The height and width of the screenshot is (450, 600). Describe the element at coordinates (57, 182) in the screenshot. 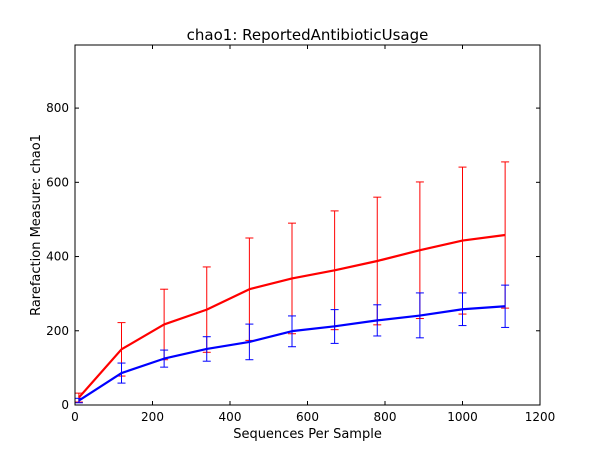

I see `y-tick-label: 600` at that location.